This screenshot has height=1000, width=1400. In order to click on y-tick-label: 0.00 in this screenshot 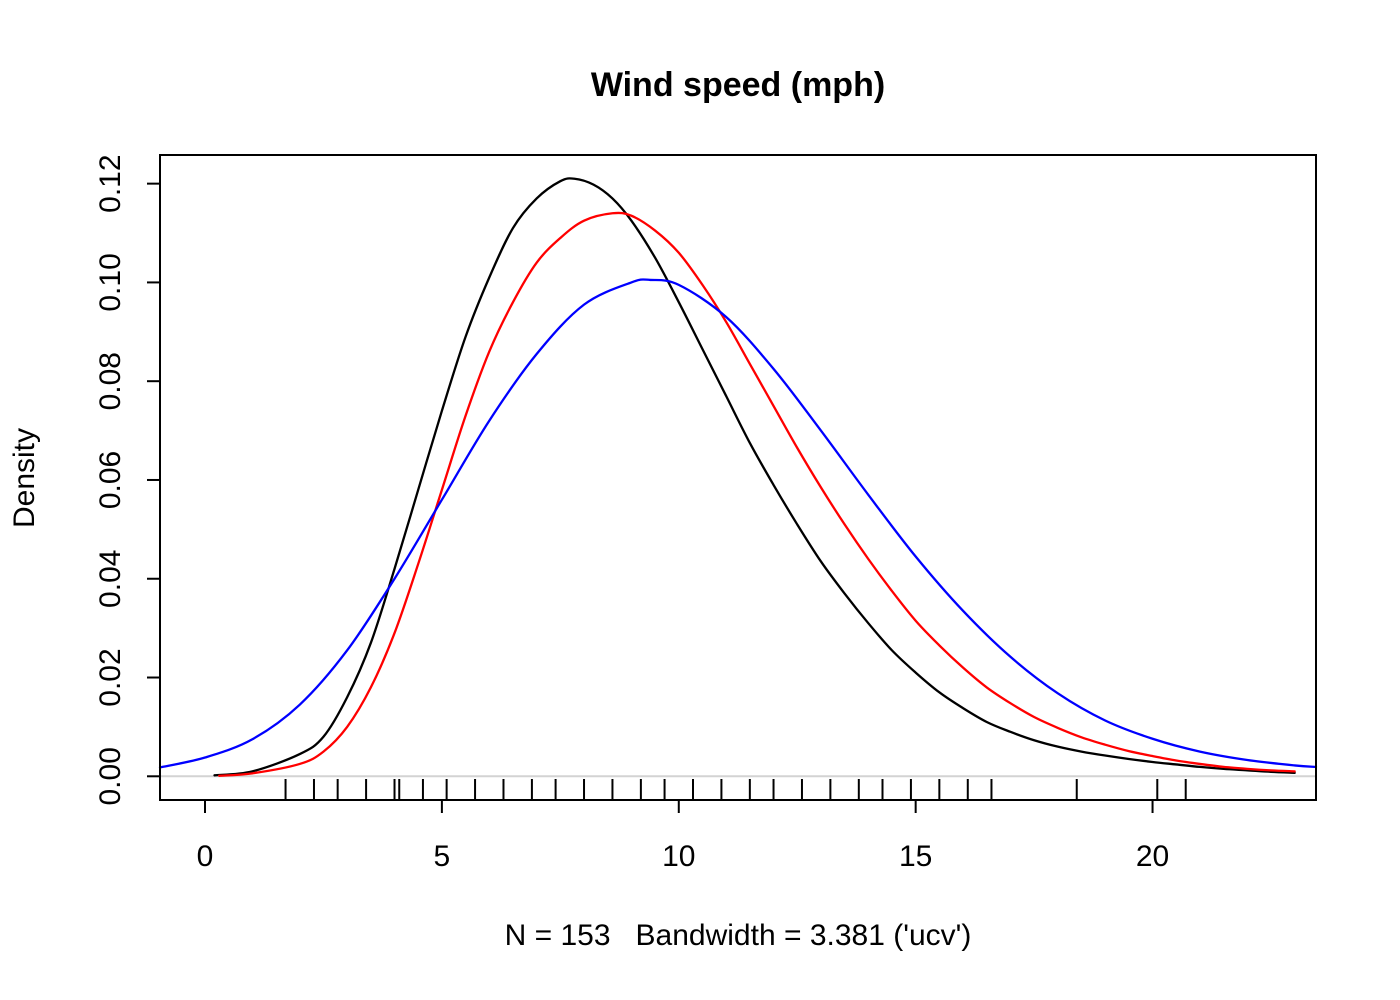, I will do `click(110, 776)`.